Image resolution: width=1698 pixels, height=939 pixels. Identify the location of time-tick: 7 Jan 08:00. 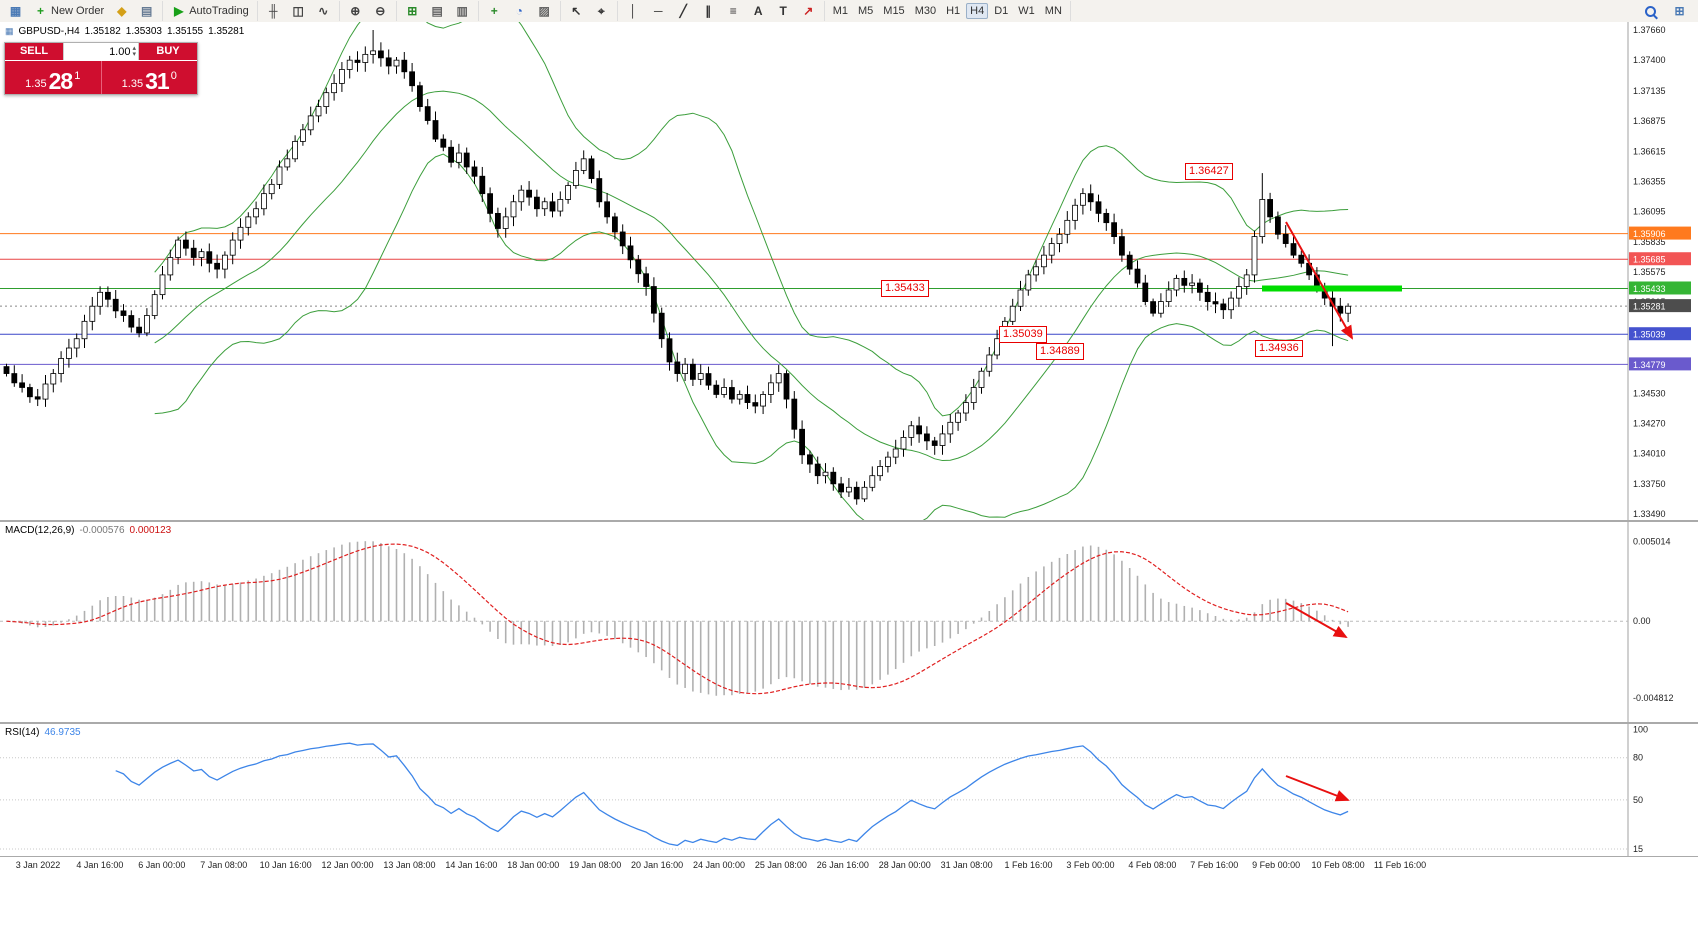
(224, 865).